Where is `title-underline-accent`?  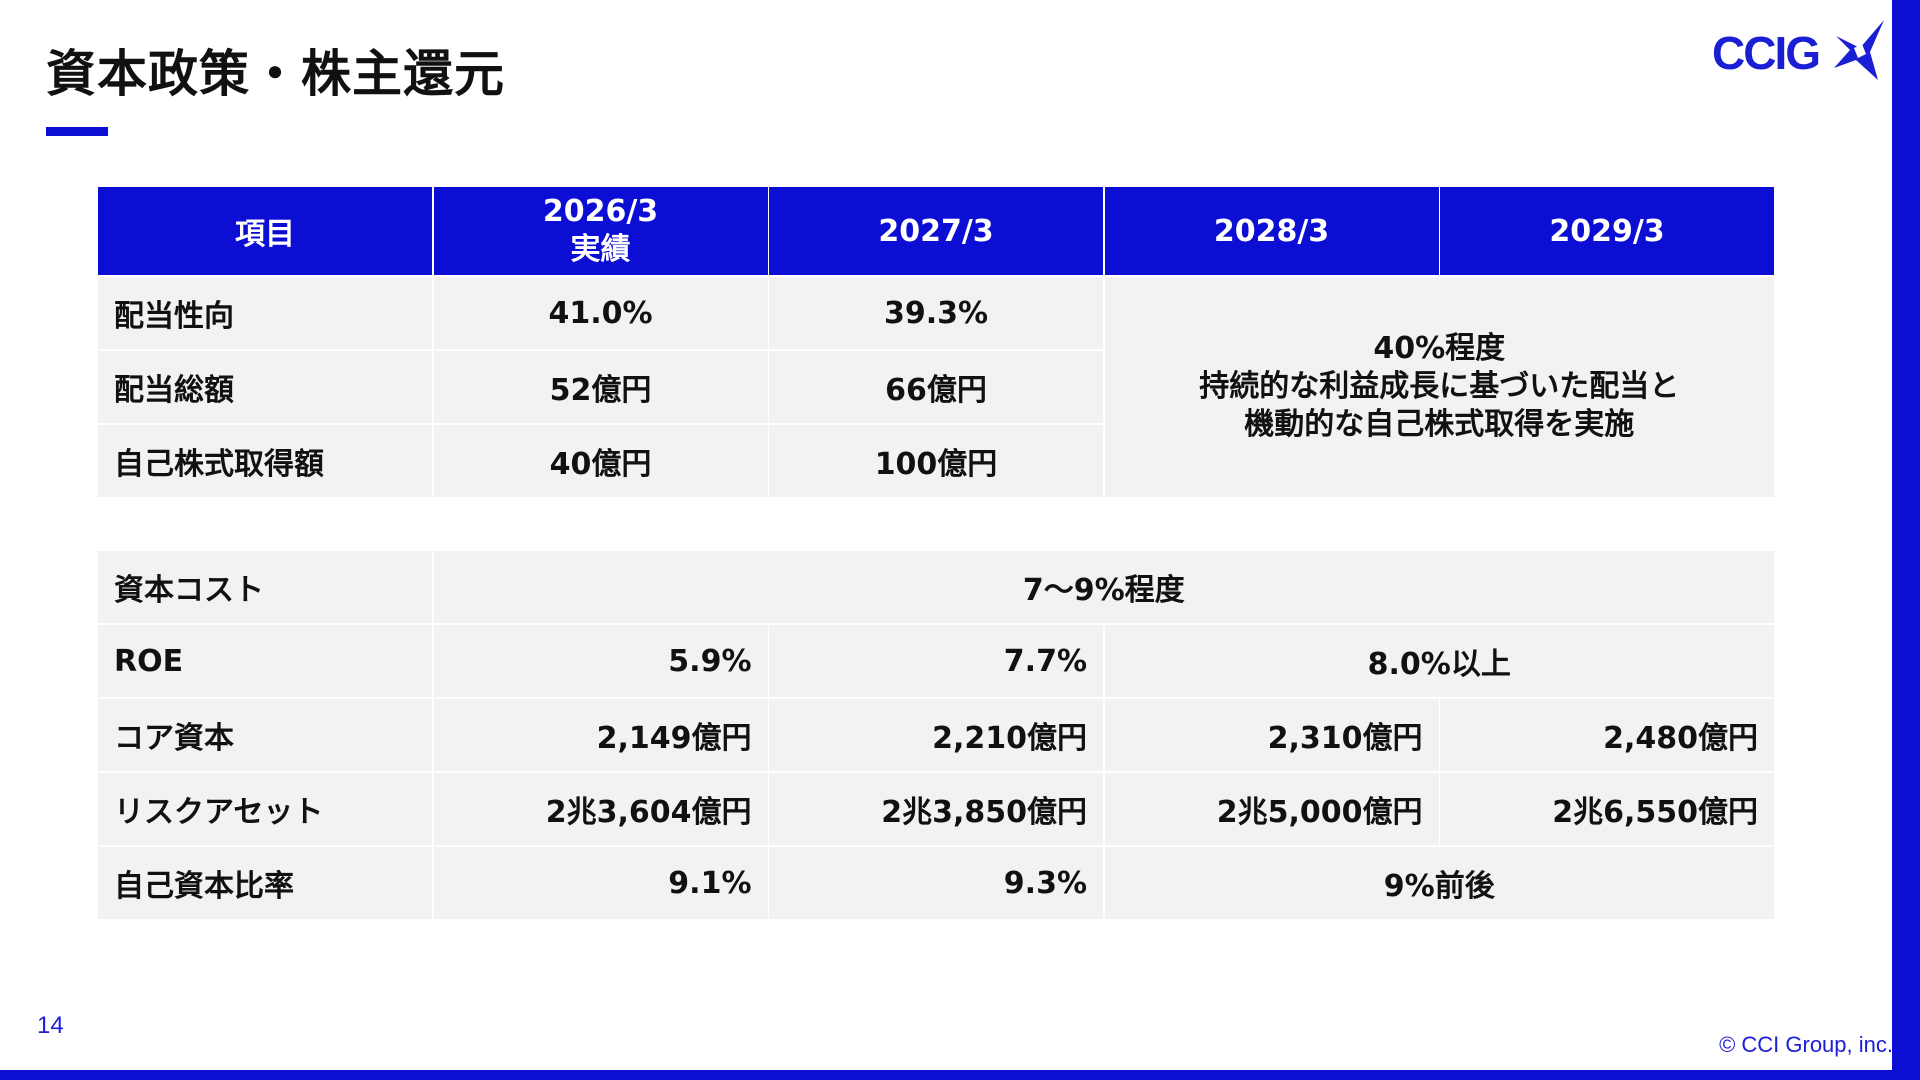
title-underline-accent is located at coordinates (77, 131).